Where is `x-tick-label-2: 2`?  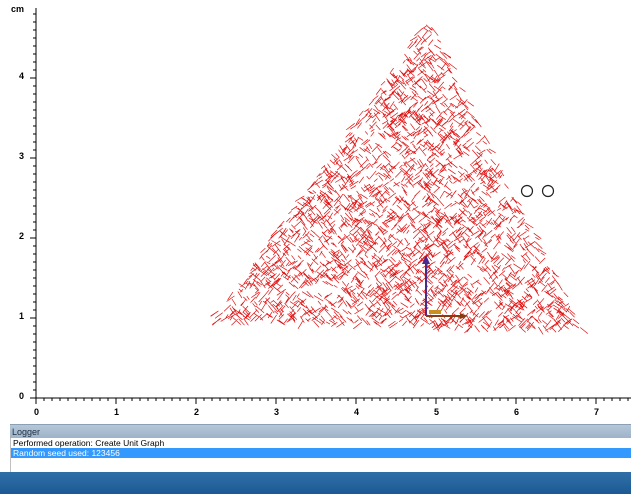 x-tick-label-2: 2 is located at coordinates (196, 412).